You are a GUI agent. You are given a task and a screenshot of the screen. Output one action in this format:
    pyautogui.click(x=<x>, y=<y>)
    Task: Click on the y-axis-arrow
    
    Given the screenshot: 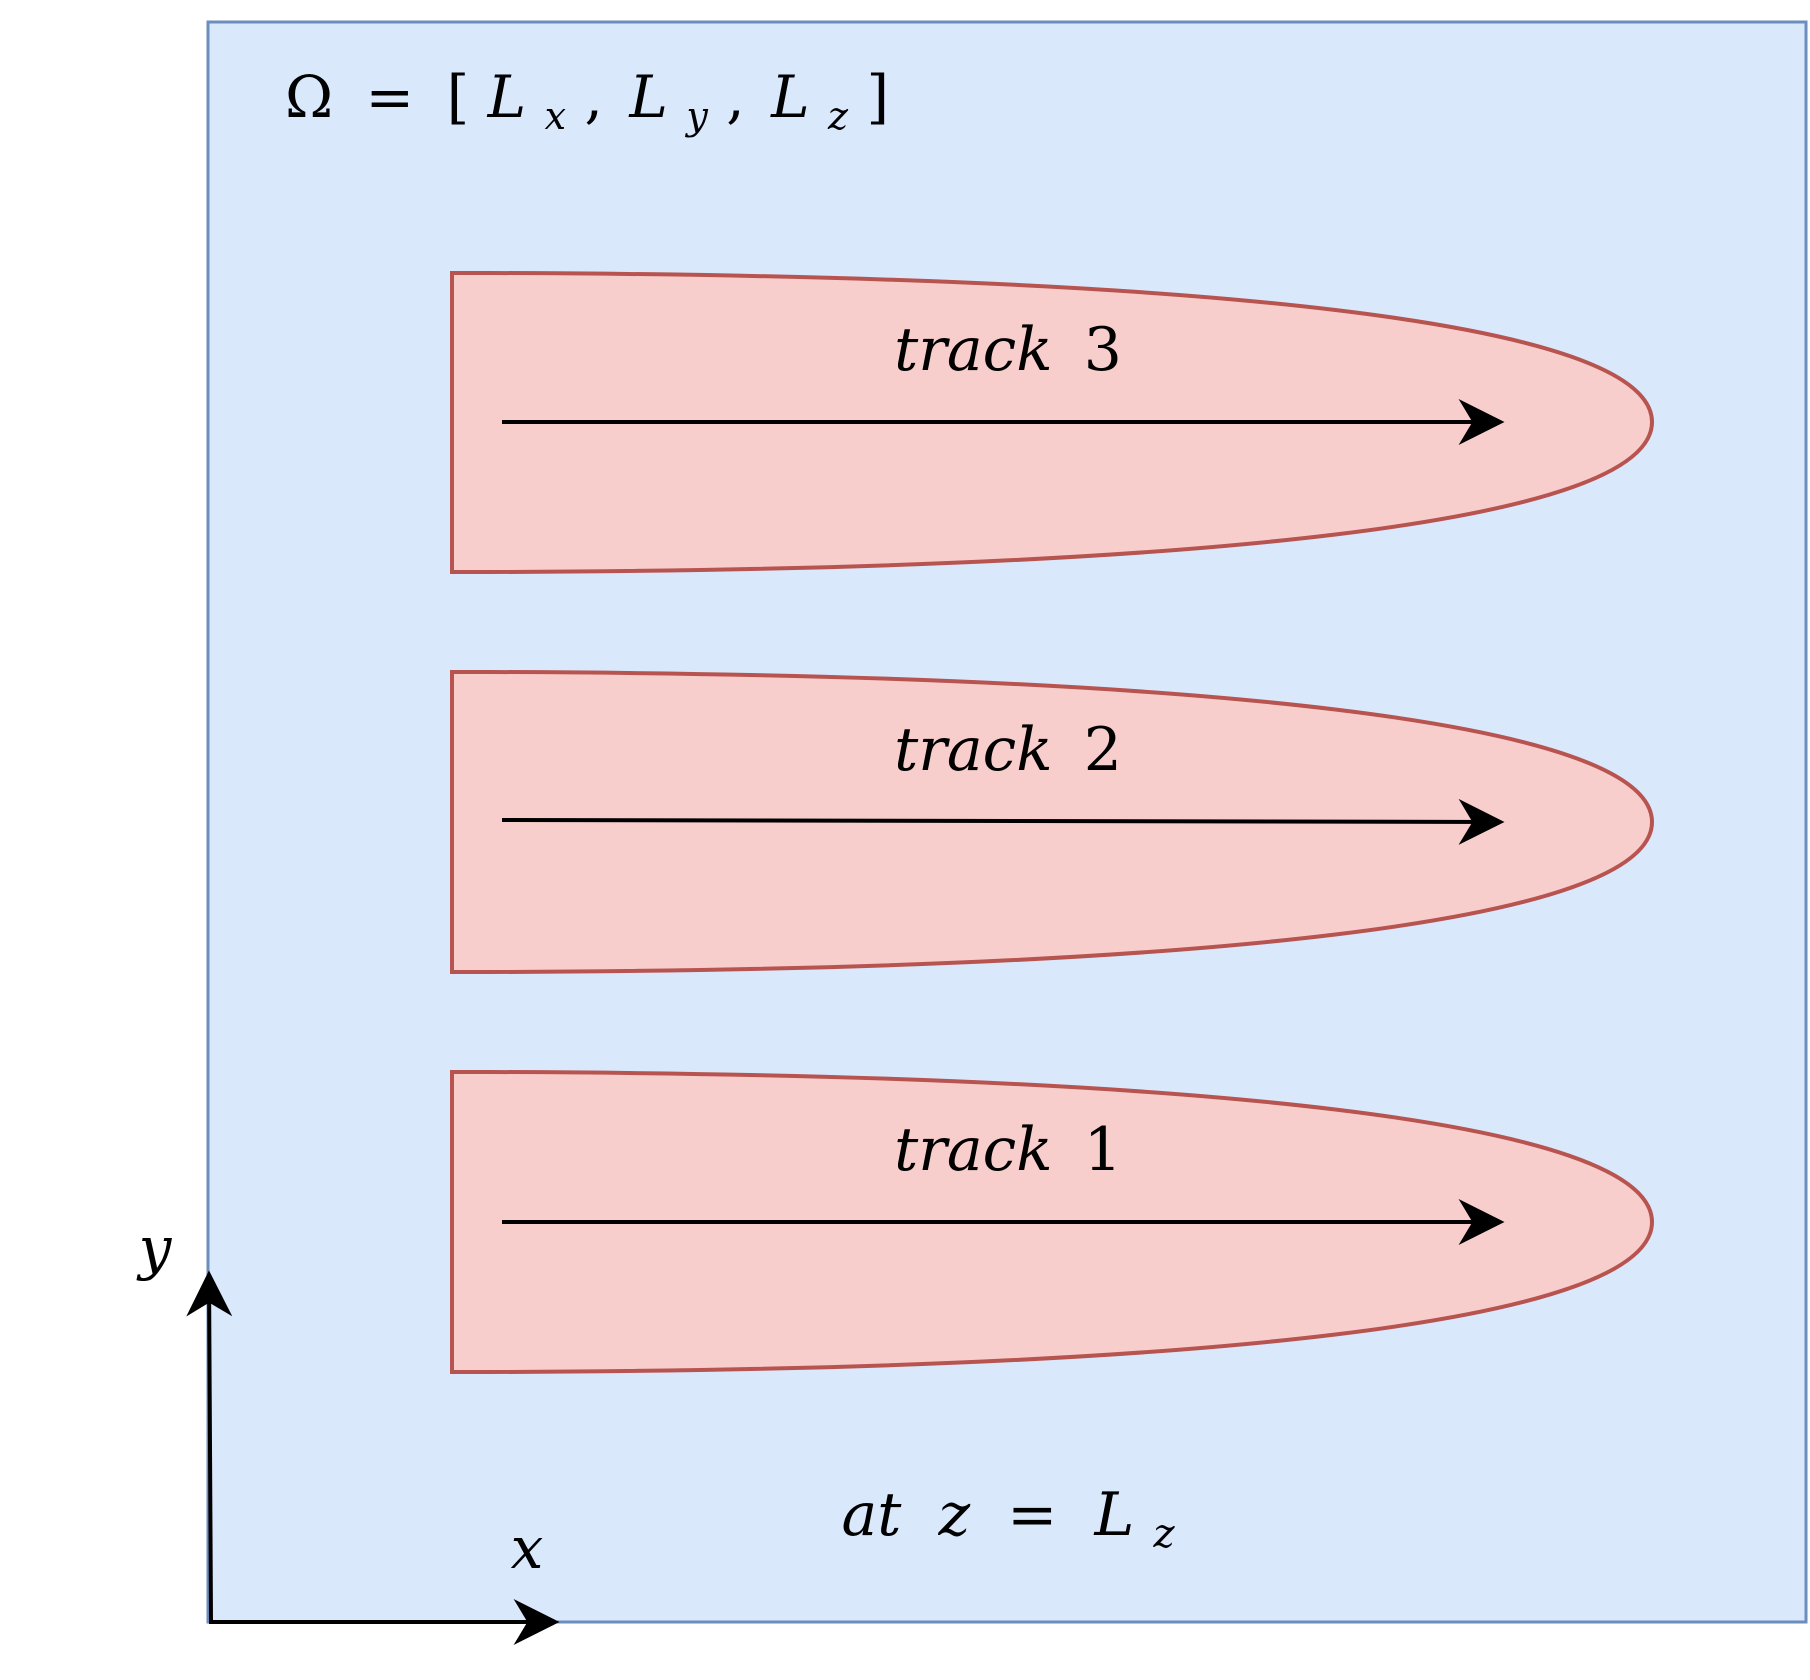 What is the action you would take?
    pyautogui.click(x=209, y=1446)
    